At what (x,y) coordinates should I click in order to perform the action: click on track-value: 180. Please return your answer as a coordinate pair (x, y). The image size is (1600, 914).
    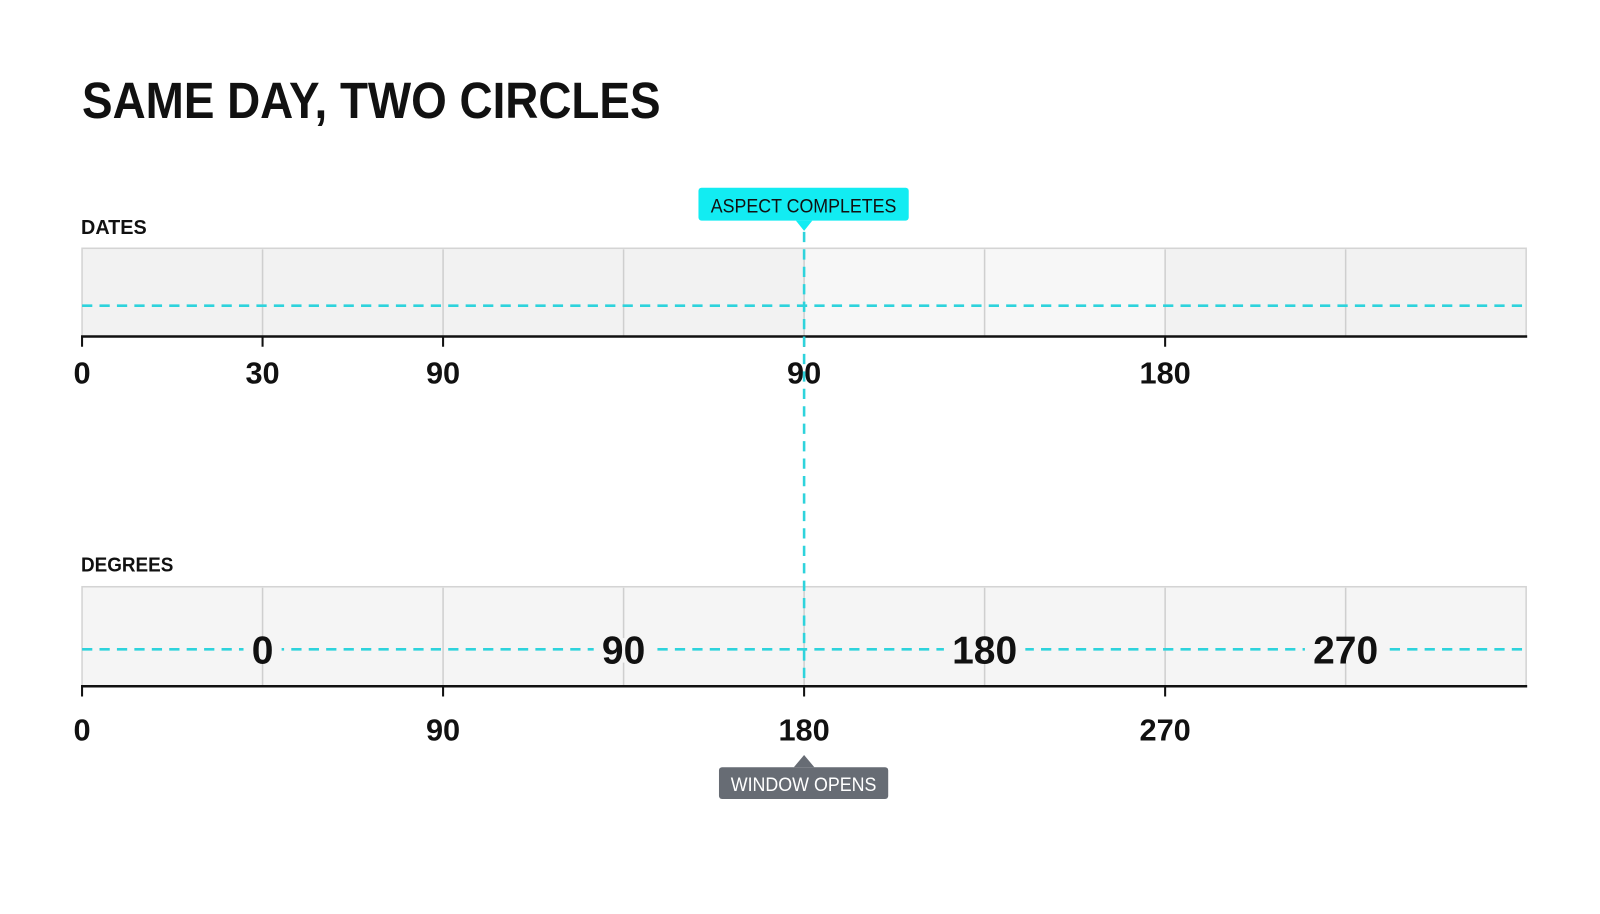
    Looking at the image, I should click on (984, 651).